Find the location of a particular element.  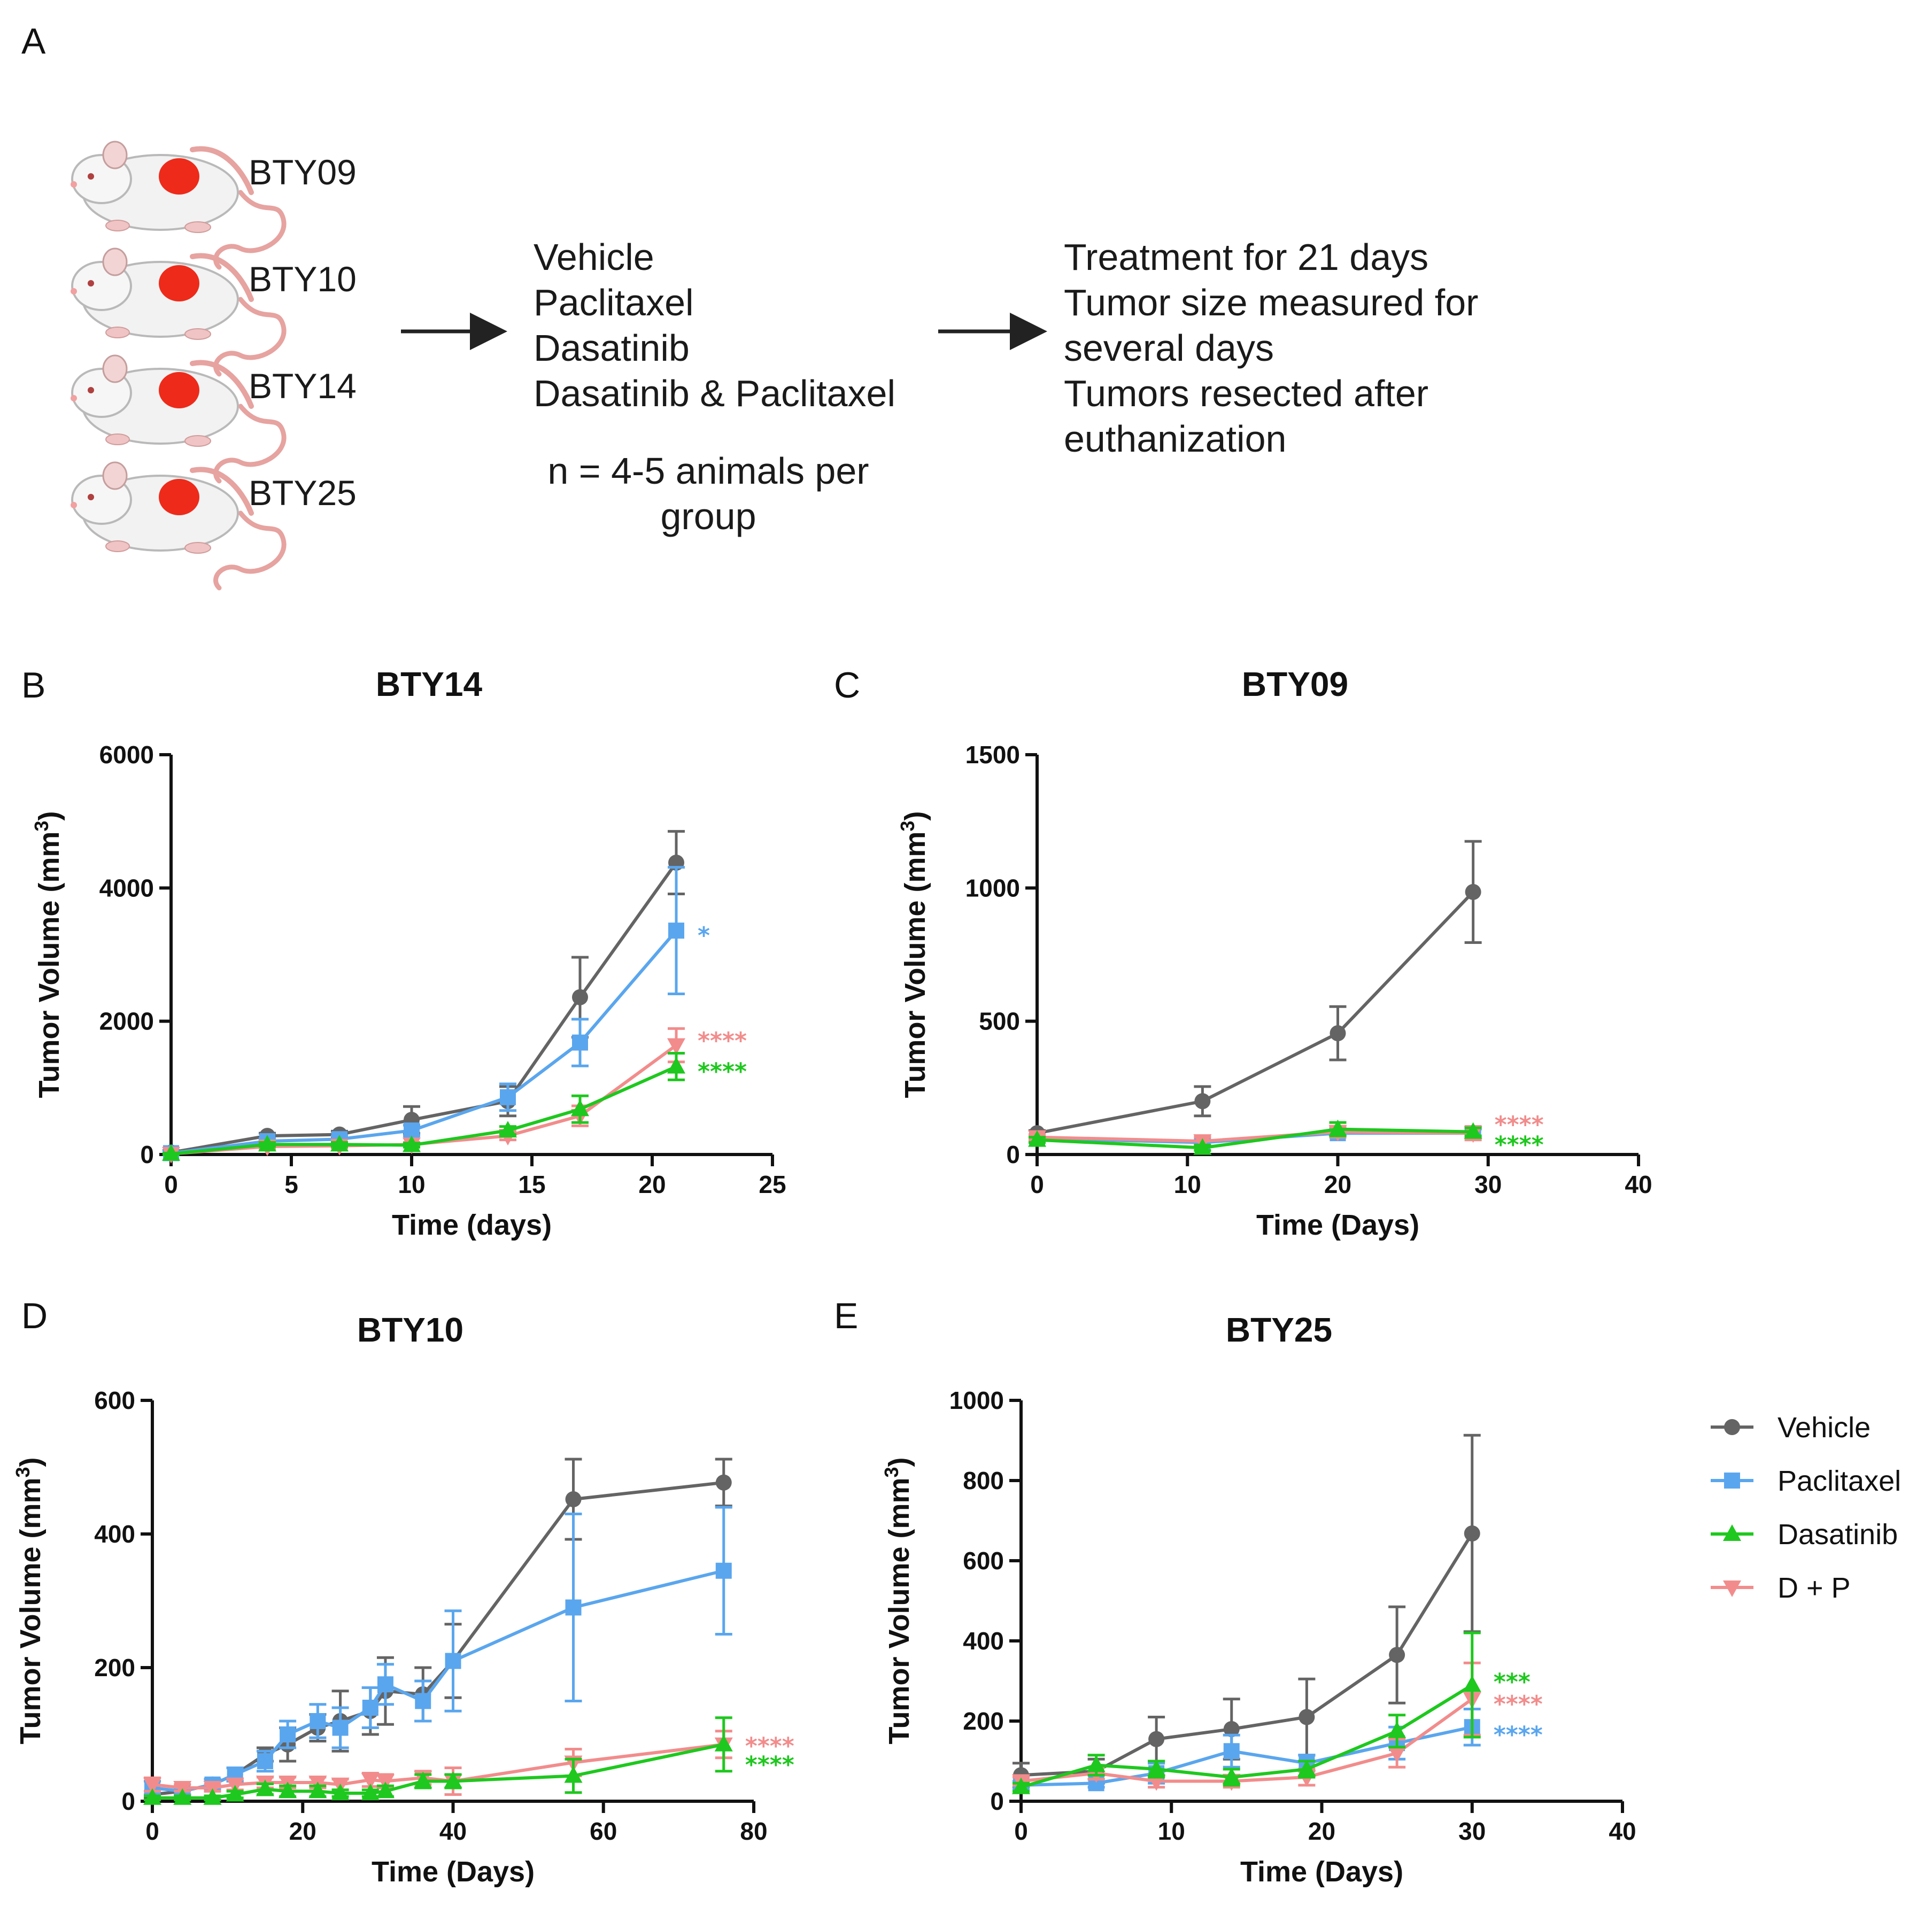

x-tick-label: 0 is located at coordinates (1037, 1184).